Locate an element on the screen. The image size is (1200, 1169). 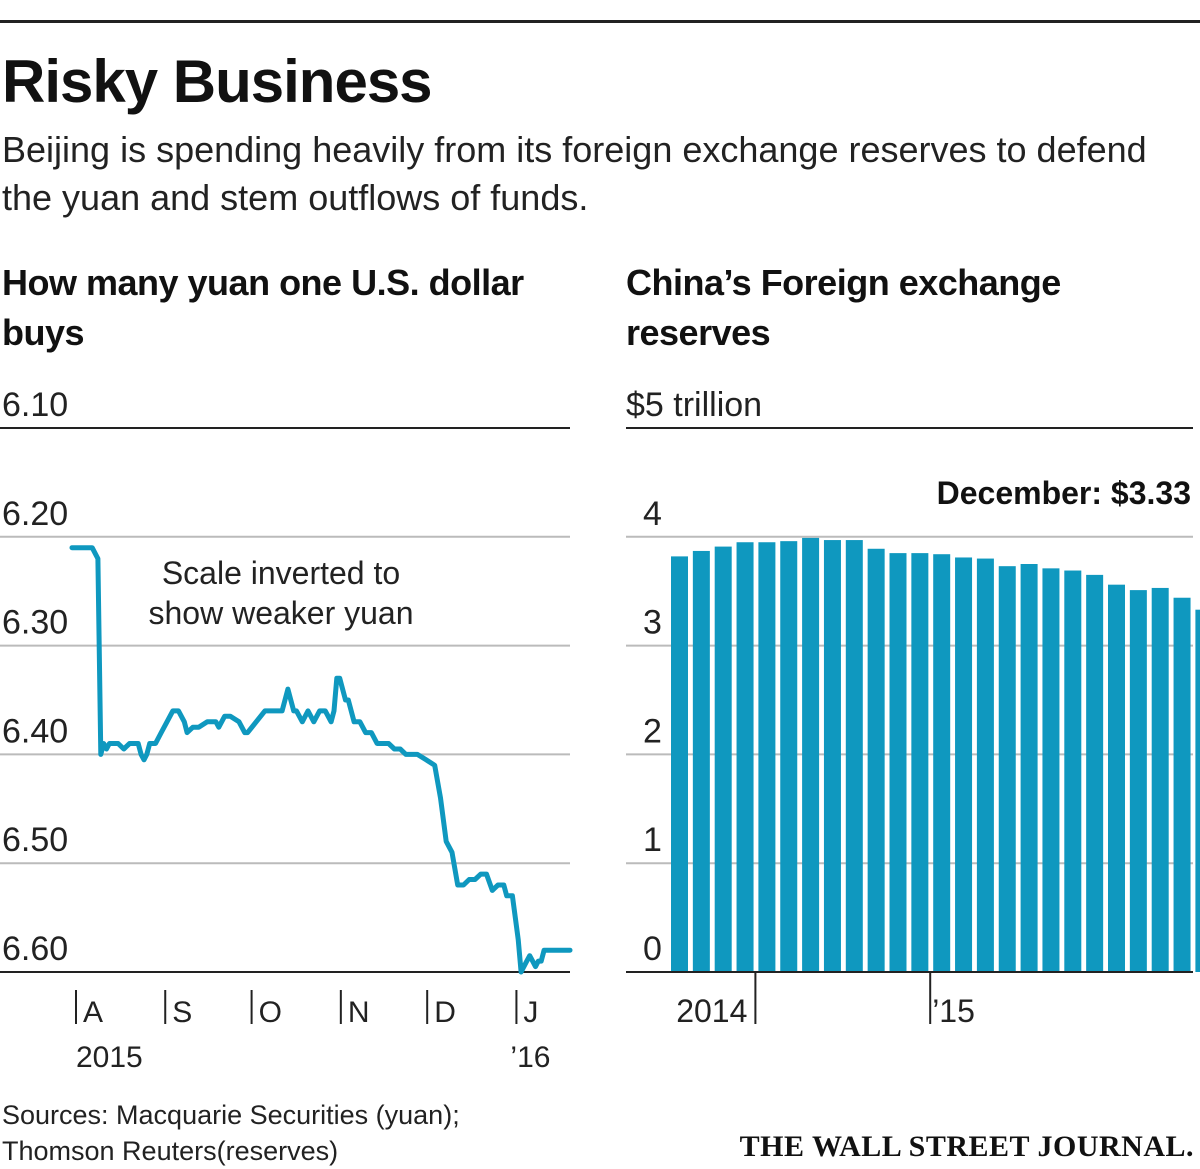
yuan-x-year-label: 2015 is located at coordinates (109, 1057).